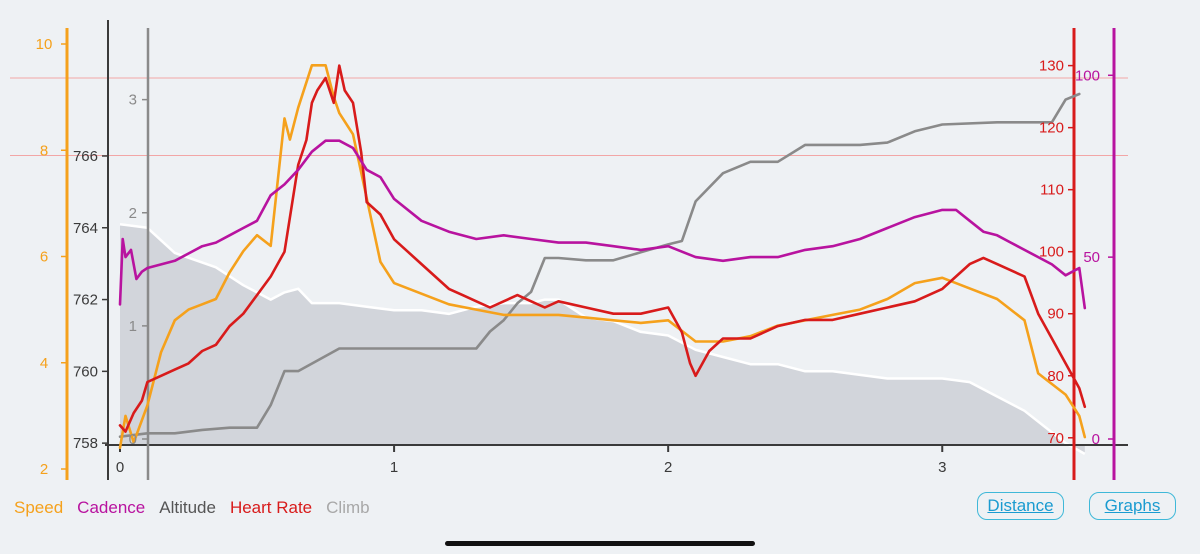 This screenshot has width=1200, height=554. What do you see at coordinates (1087, 75) in the screenshot?
I see `cadence-axis-tick-label: 100` at bounding box center [1087, 75].